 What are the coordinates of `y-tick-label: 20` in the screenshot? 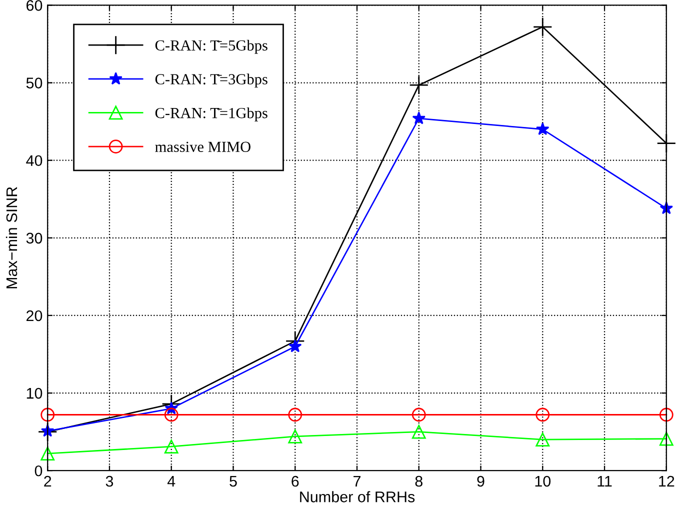 It's located at (34, 316).